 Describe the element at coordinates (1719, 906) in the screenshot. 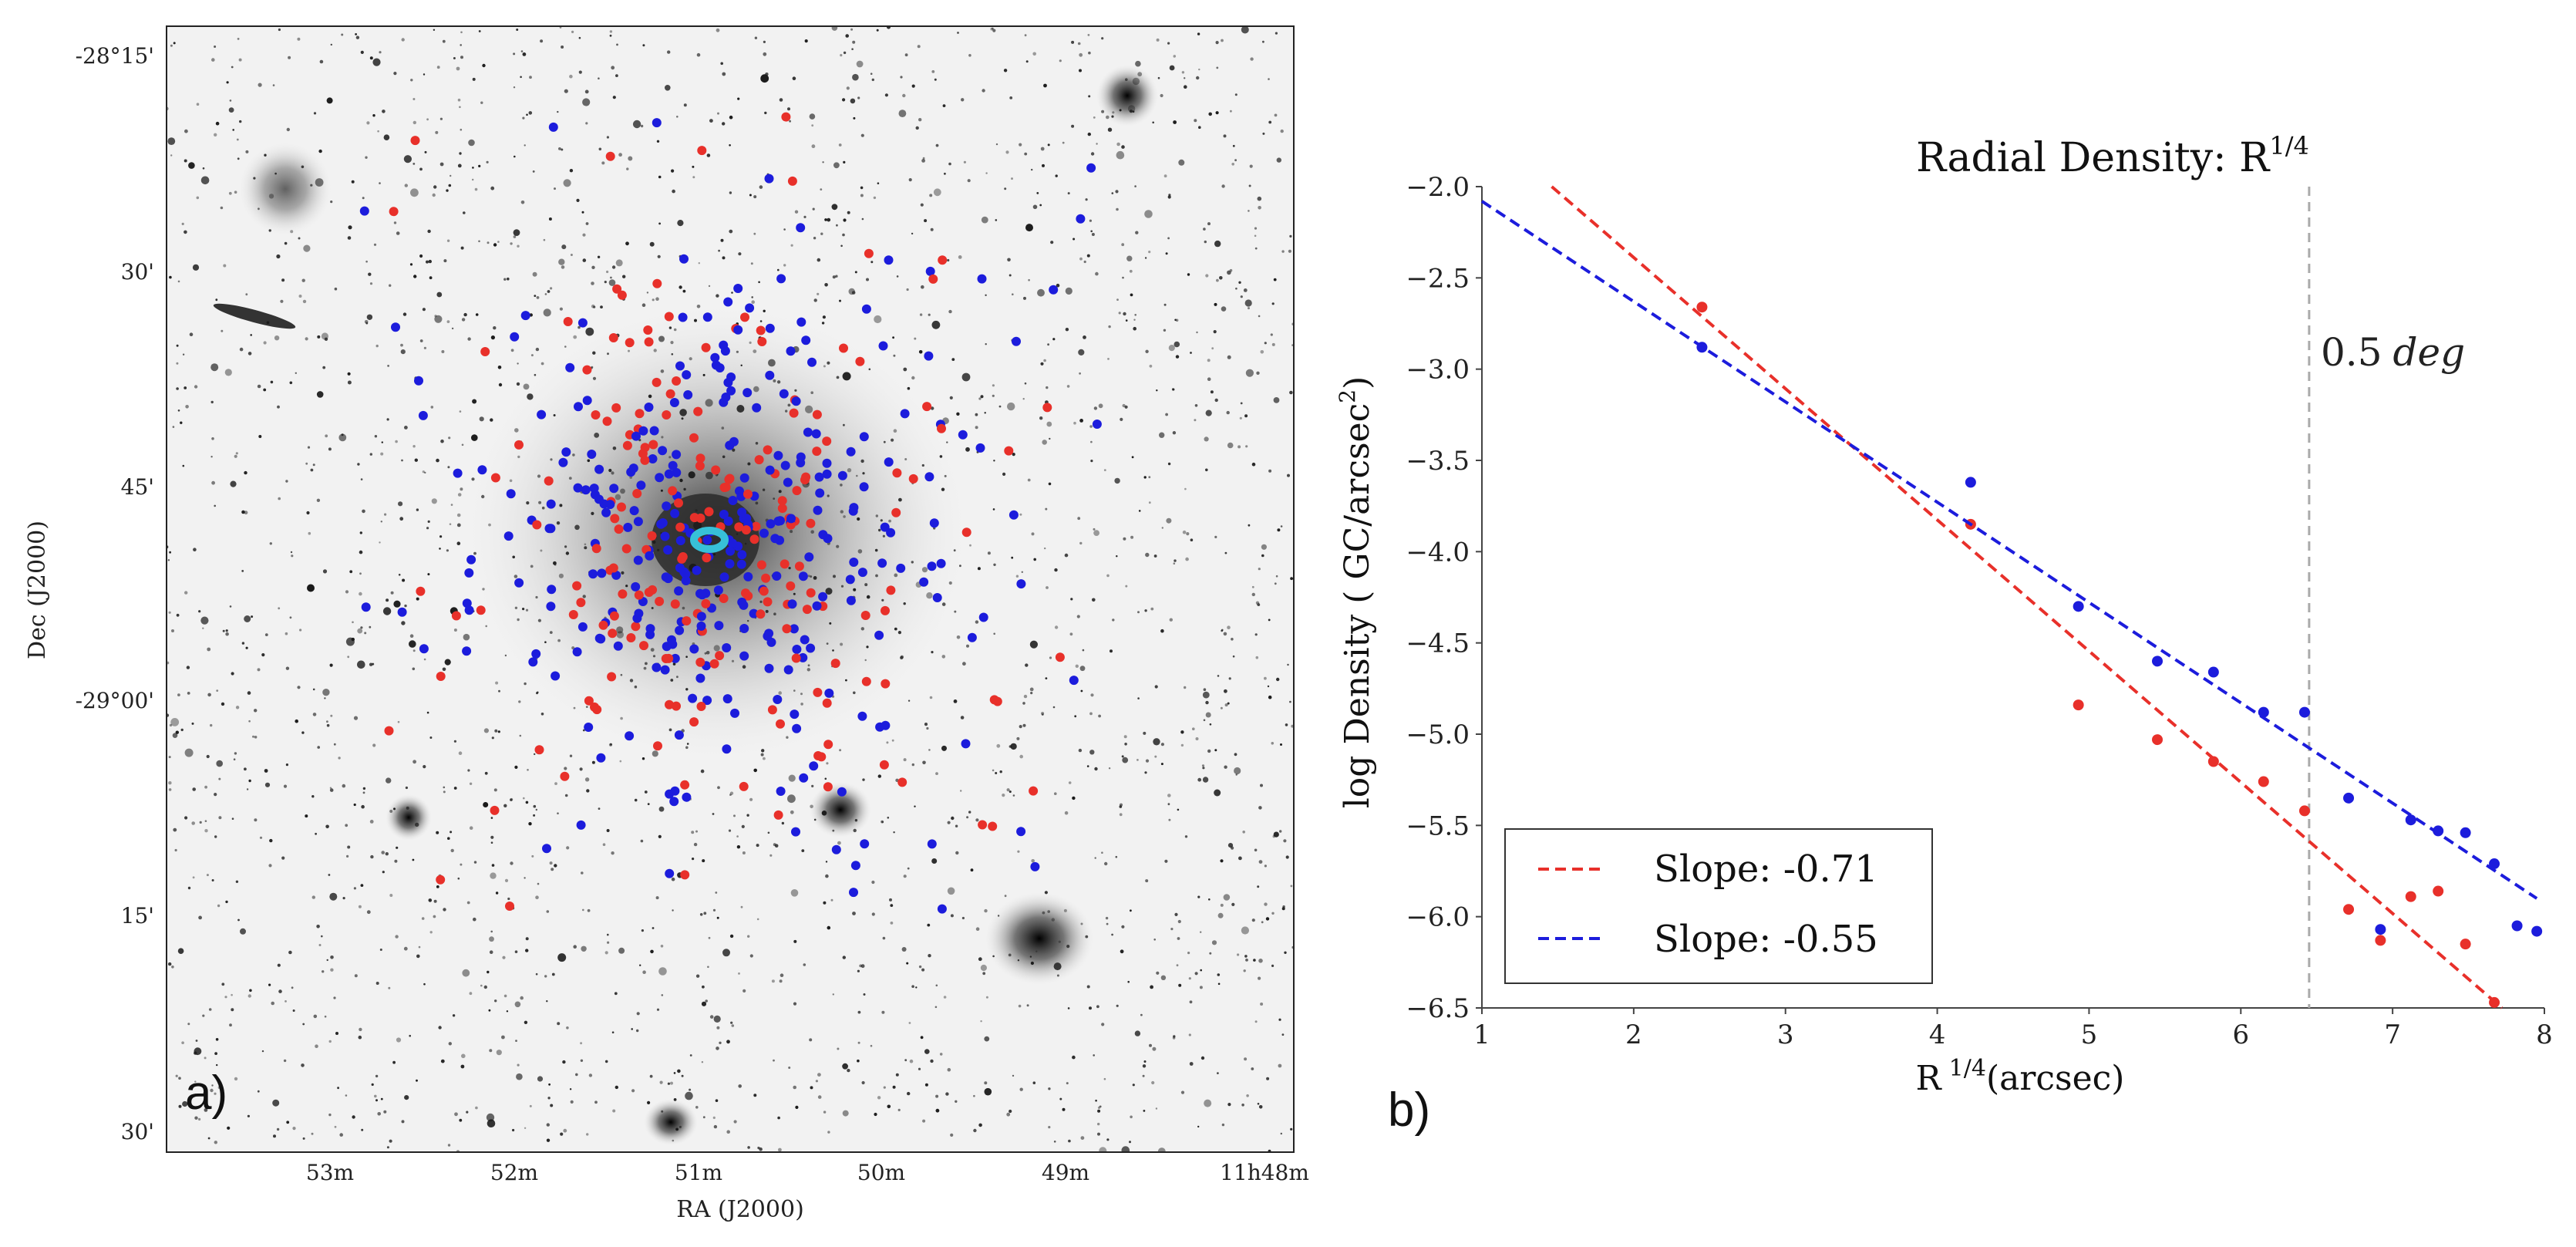

I see `legend-box` at that location.